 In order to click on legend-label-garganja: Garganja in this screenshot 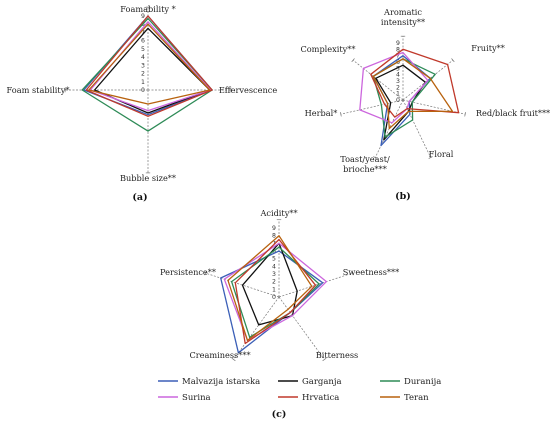, I will do `click(322, 382)`.